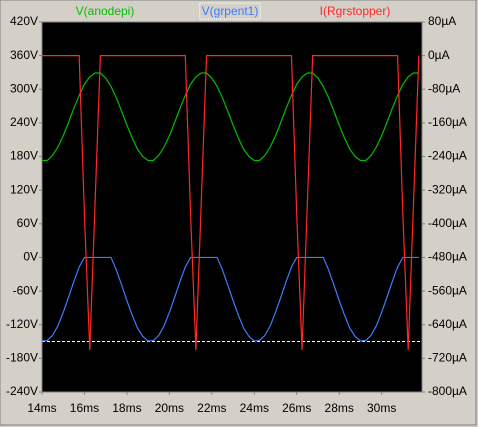 Image resolution: width=478 pixels, height=427 pixels. Describe the element at coordinates (439, 55) in the screenshot. I see `y2-tick-label: 0µA` at that location.